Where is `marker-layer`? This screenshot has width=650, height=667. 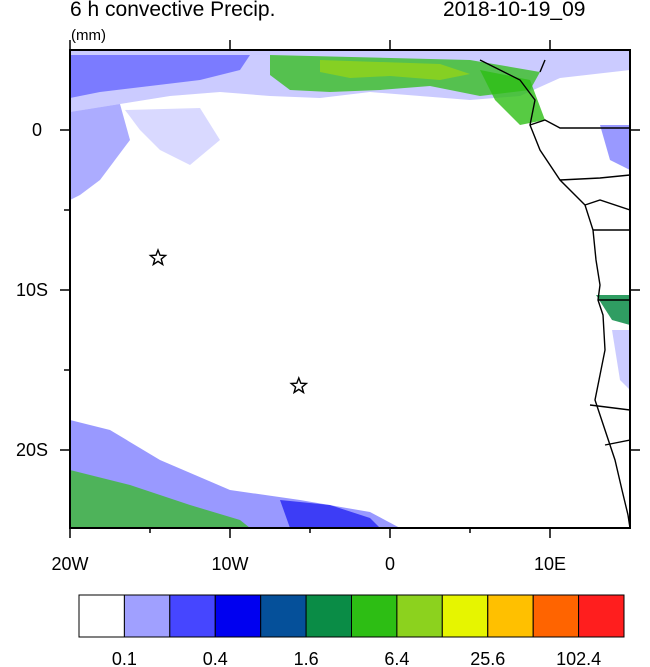
marker-layer is located at coordinates (228, 321).